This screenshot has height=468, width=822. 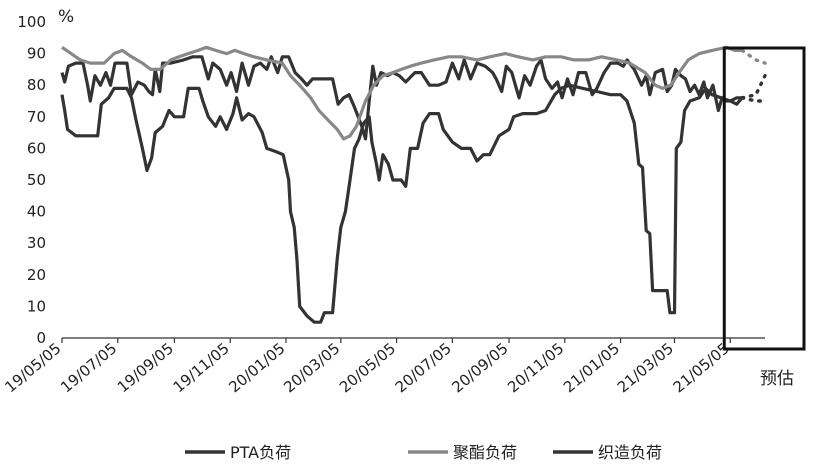 What do you see at coordinates (41, 338) in the screenshot?
I see `y-tick-label: 0` at bounding box center [41, 338].